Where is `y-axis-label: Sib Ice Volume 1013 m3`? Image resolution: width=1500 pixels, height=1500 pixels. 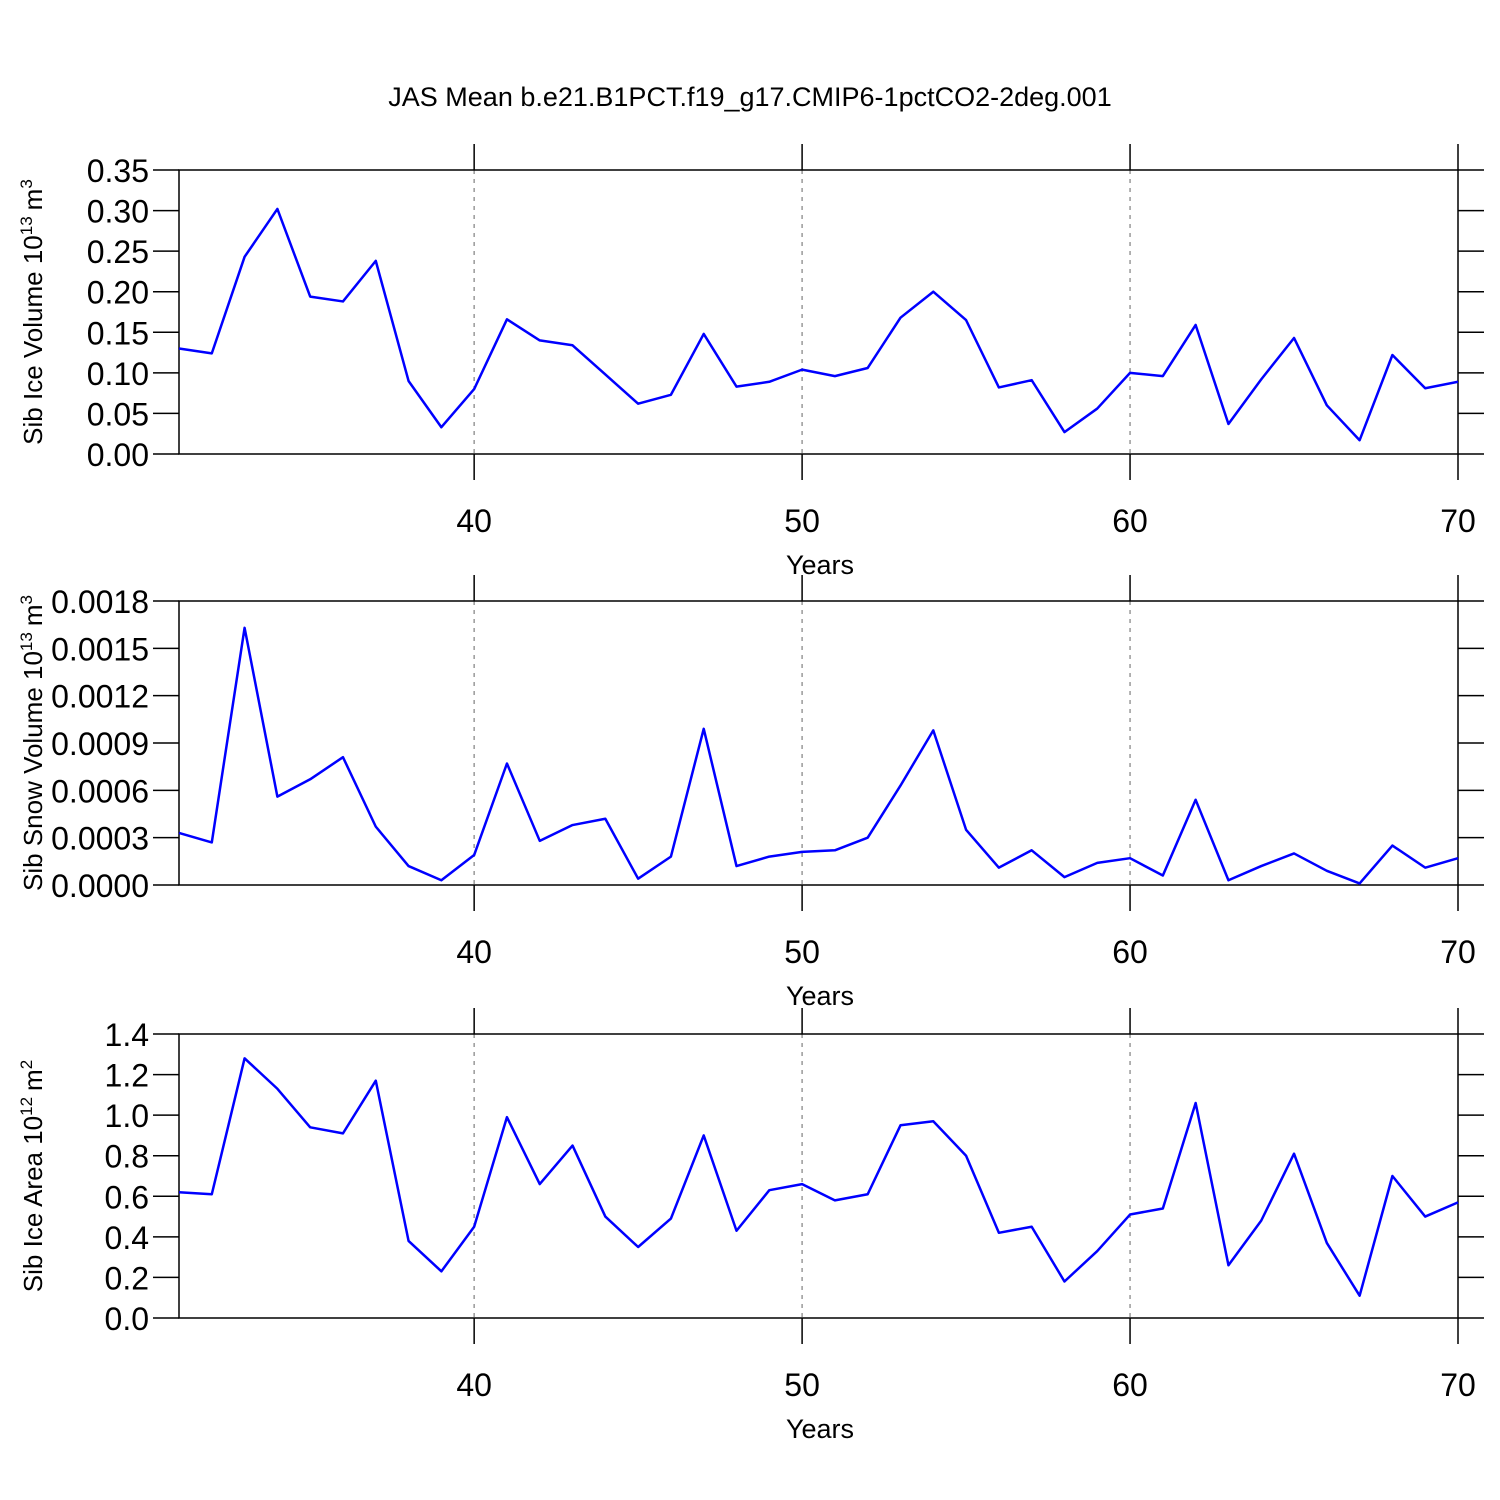 y-axis-label: Sib Ice Volume 1013 m3 is located at coordinates (32, 312).